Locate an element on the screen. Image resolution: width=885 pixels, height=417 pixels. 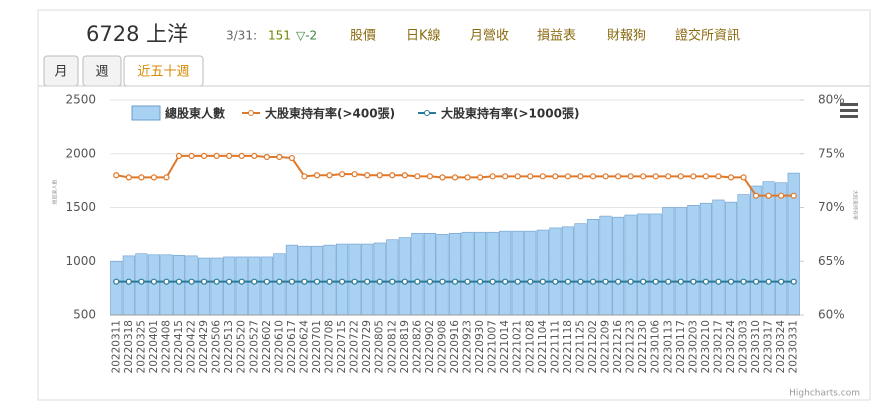
x-tick-label: 20220812 is located at coordinates (392, 346).